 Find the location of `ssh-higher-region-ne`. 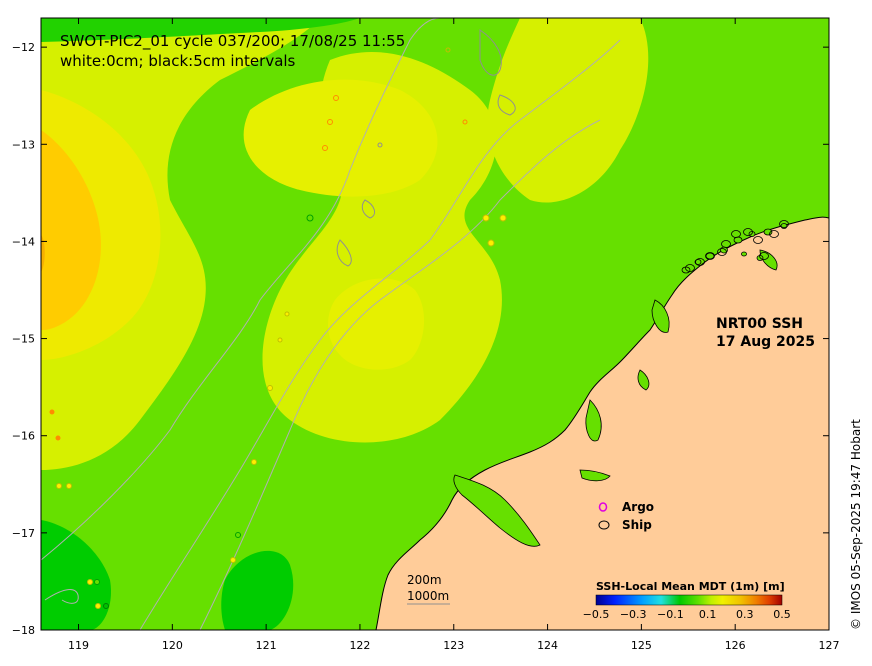

ssh-higher-region-ne is located at coordinates (340, 138).